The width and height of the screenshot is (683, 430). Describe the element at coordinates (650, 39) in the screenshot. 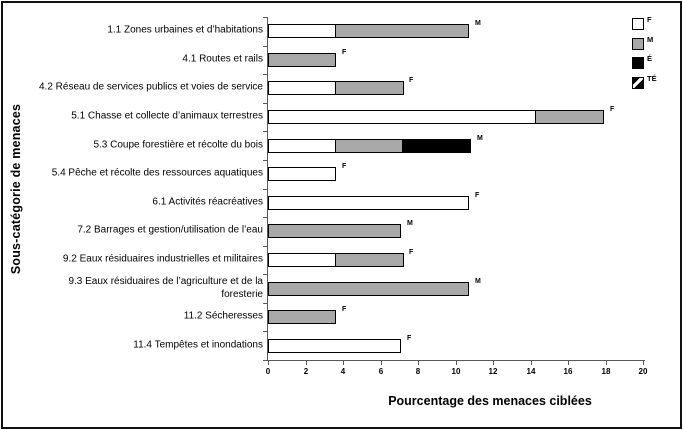

I see `legend-label-M: M` at that location.